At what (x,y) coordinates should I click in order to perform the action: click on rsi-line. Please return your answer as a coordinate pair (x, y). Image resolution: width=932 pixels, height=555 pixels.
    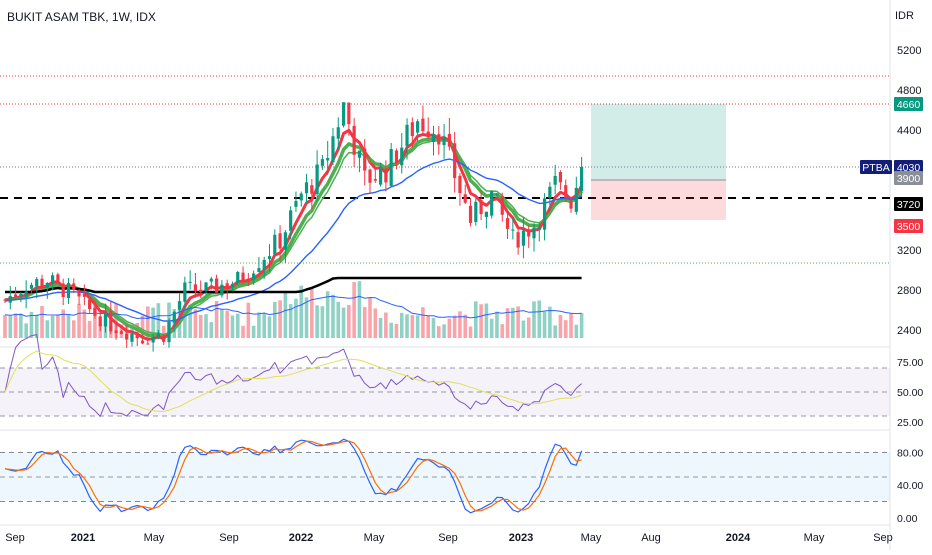
    Looking at the image, I should click on (293, 375).